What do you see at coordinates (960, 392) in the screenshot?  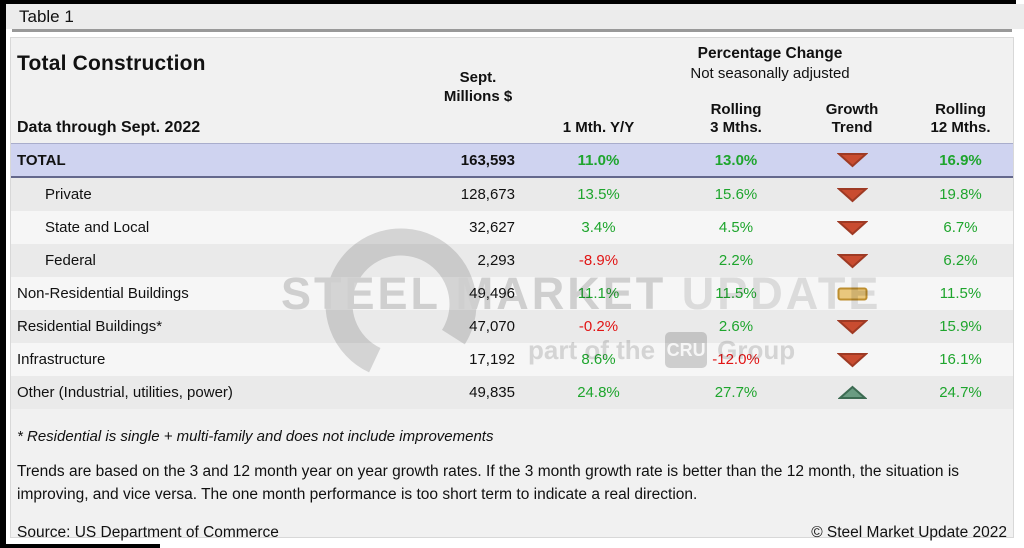 I see `value-rolling-12mths: 24.7%` at bounding box center [960, 392].